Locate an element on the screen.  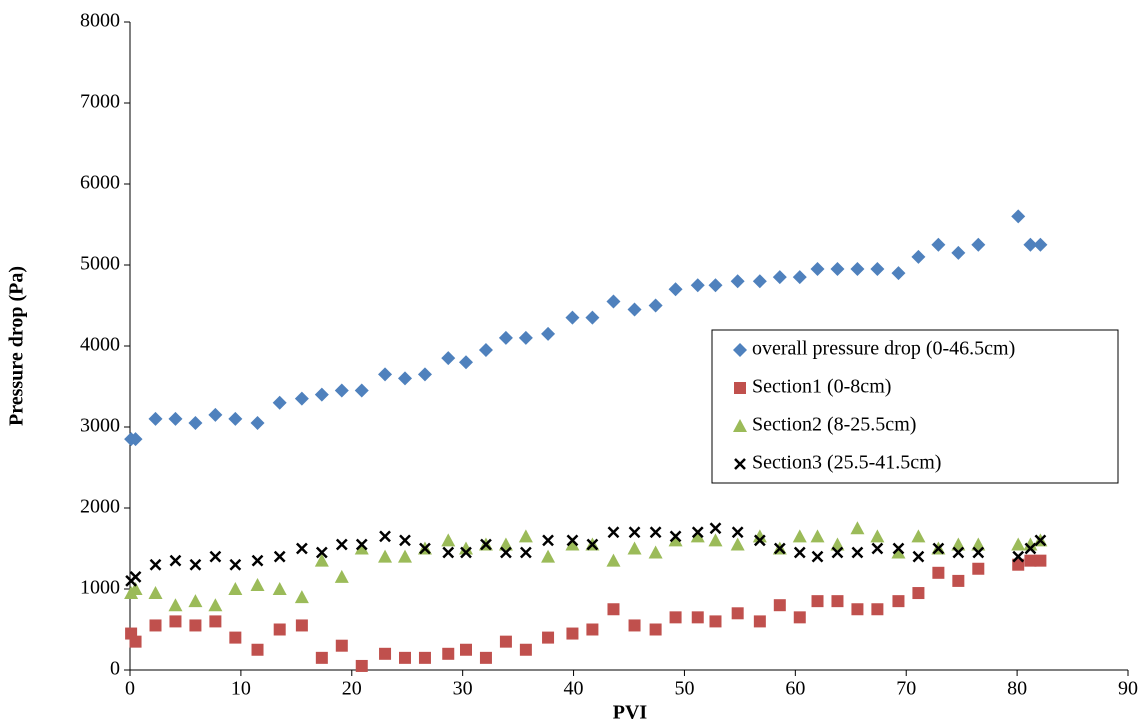
y-tick-label: 3000 is located at coordinates (100, 426).